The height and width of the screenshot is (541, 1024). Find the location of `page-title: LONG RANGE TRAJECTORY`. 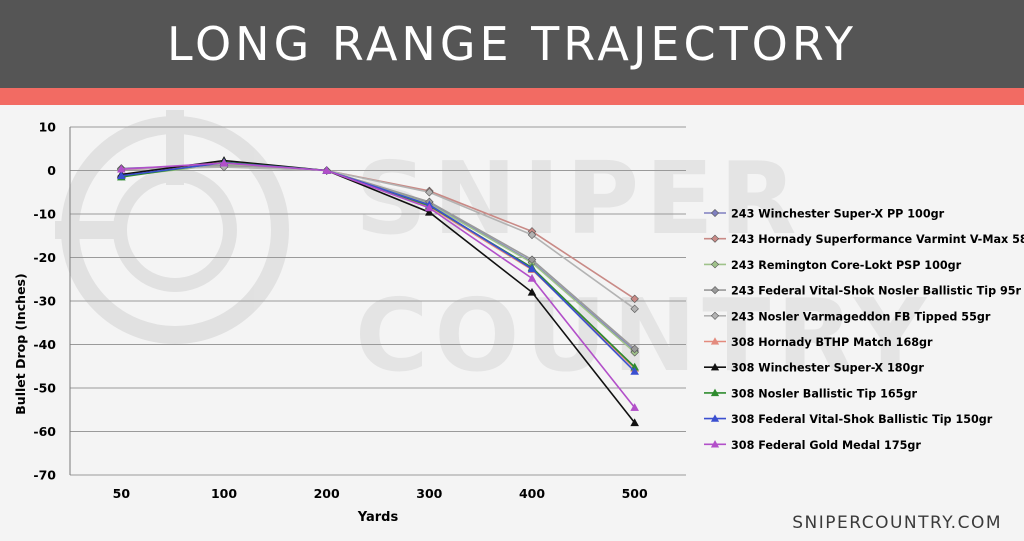

page-title: LONG RANGE TRAJECTORY is located at coordinates (512, 44).